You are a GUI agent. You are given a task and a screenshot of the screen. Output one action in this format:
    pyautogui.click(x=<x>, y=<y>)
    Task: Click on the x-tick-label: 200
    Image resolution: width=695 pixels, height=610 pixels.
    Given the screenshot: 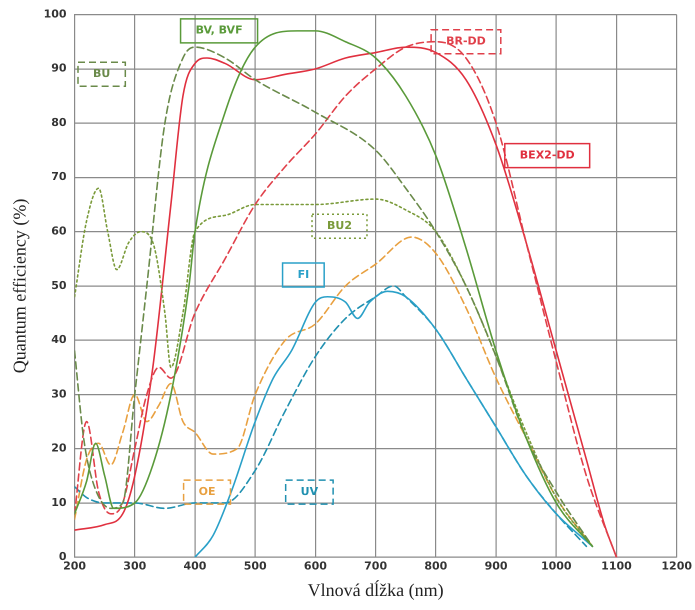 What is the action you would take?
    pyautogui.click(x=74, y=566)
    